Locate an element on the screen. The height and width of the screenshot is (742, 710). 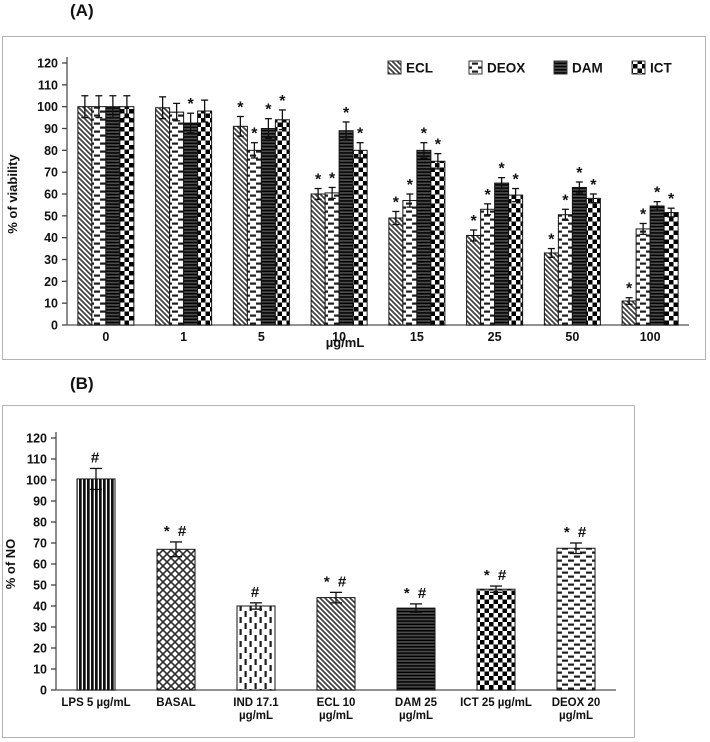
x-tick-label: 100 is located at coordinates (650, 337).